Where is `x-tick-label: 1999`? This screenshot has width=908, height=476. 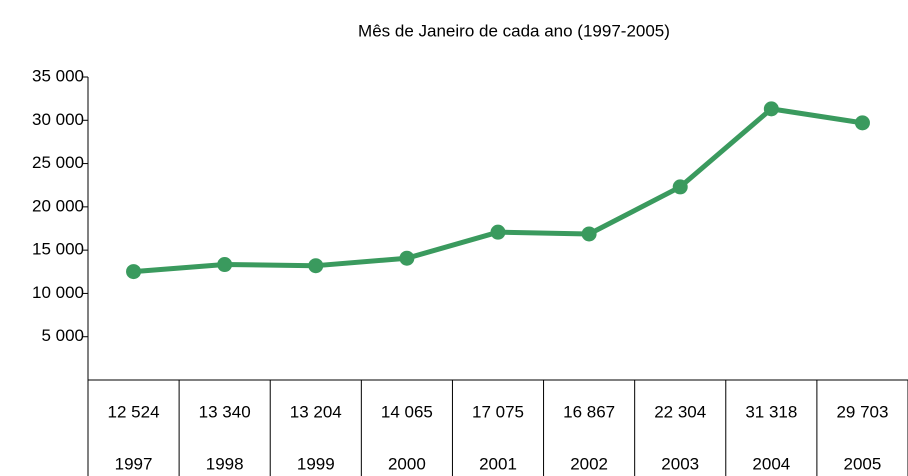 x-tick-label: 1999 is located at coordinates (316, 463).